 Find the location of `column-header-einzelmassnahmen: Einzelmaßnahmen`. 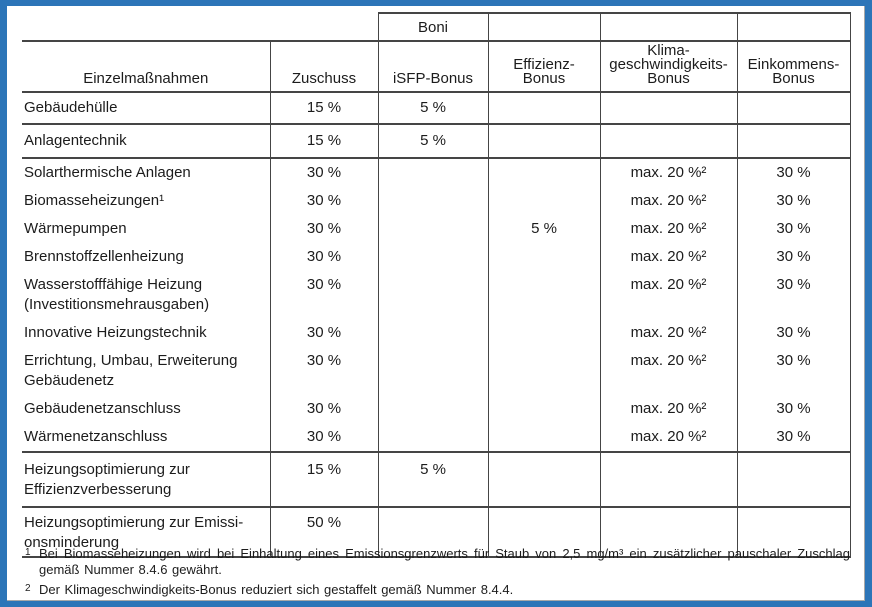

column-header-einzelmassnahmen: Einzelmaßnahmen is located at coordinates (146, 67).